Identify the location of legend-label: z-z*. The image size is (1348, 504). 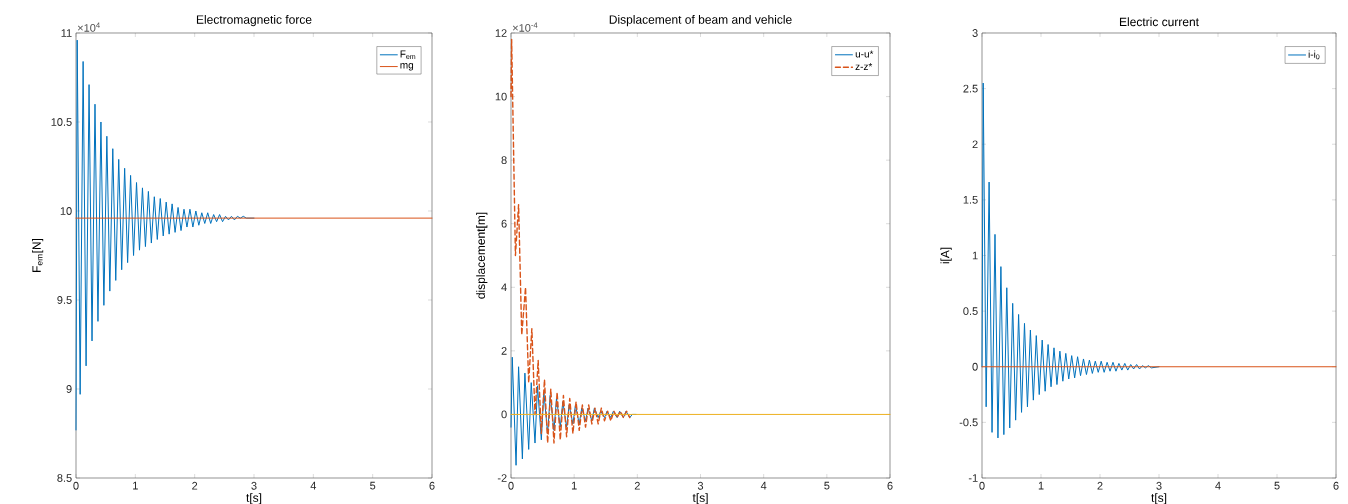
(864, 66).